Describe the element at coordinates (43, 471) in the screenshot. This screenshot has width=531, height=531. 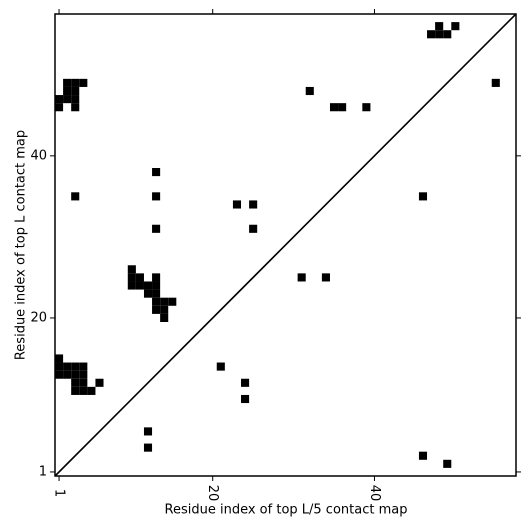
I see `y-tick-label: 1` at that location.